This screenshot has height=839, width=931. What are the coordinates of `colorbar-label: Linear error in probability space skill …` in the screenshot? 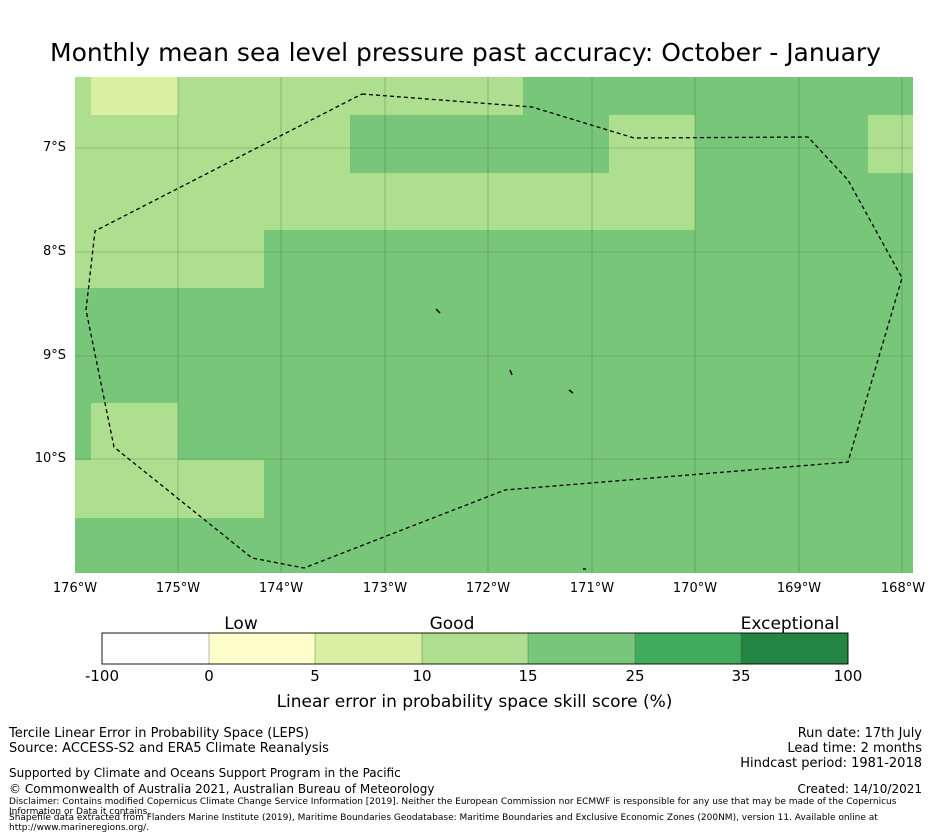 It's located at (474, 702).